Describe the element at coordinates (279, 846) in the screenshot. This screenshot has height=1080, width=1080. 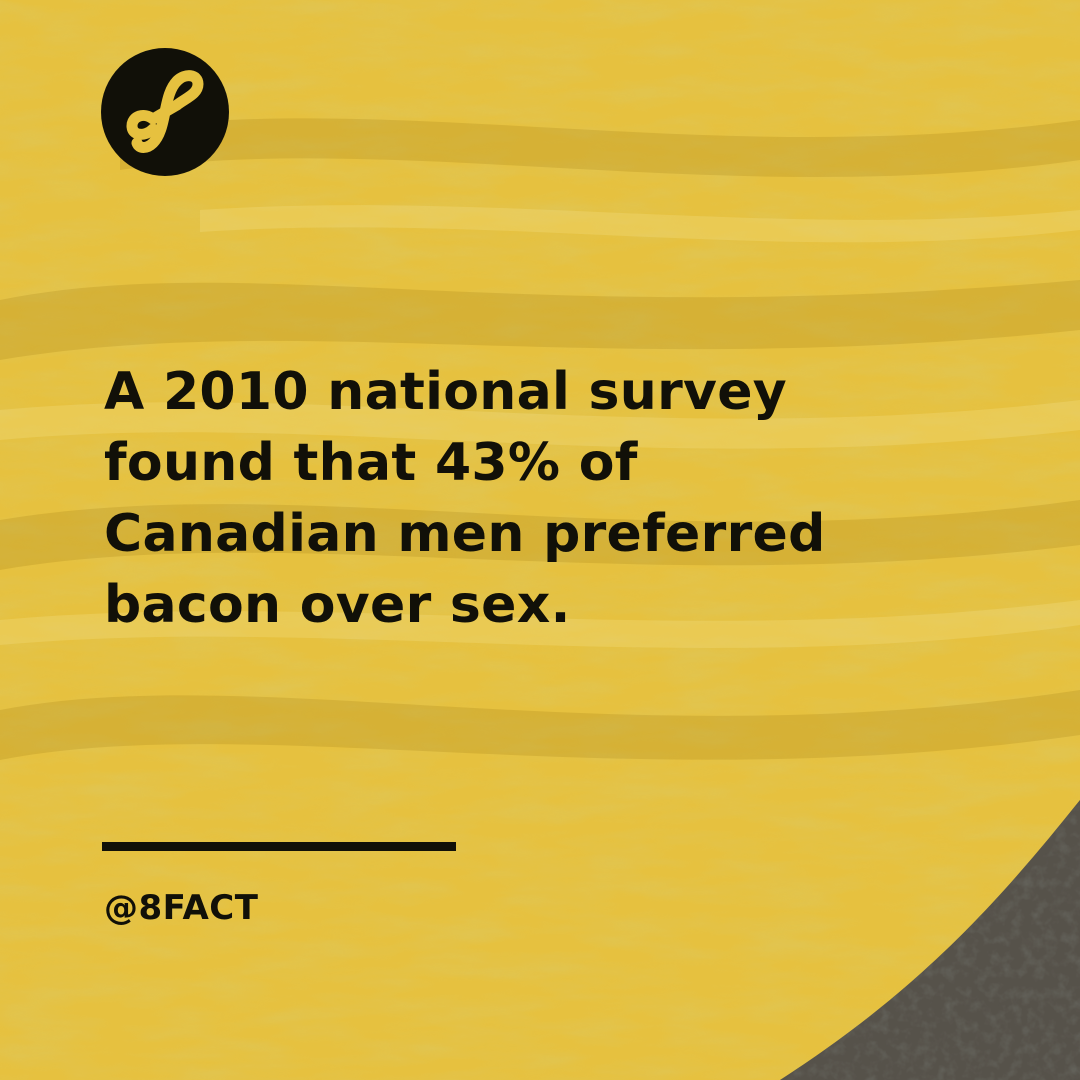
I see `divider-line` at that location.